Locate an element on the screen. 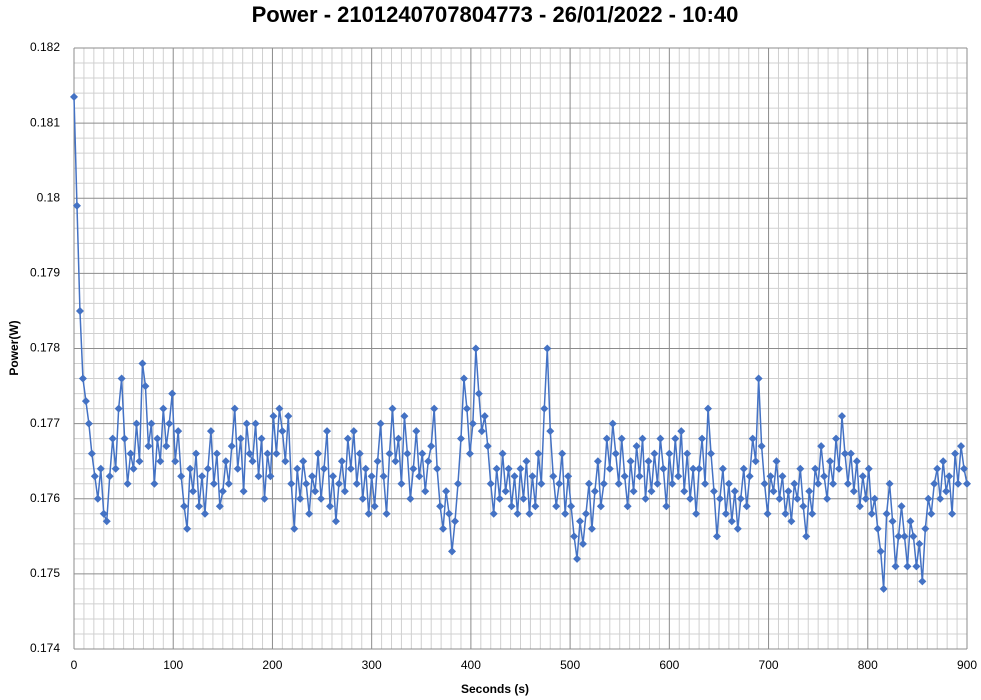 This screenshot has height=700, width=981. y-axis-title: Power(W) is located at coordinates (14, 347).